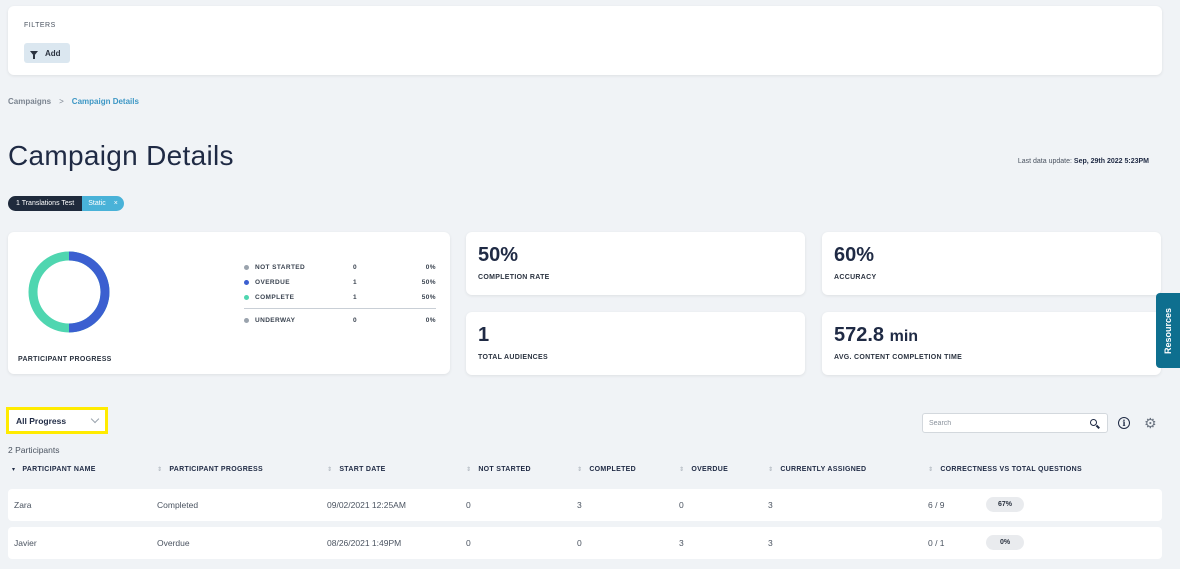  Describe the element at coordinates (65, 359) in the screenshot. I see `participant-progress-label: PARTICIPANT PROGRESS` at that location.